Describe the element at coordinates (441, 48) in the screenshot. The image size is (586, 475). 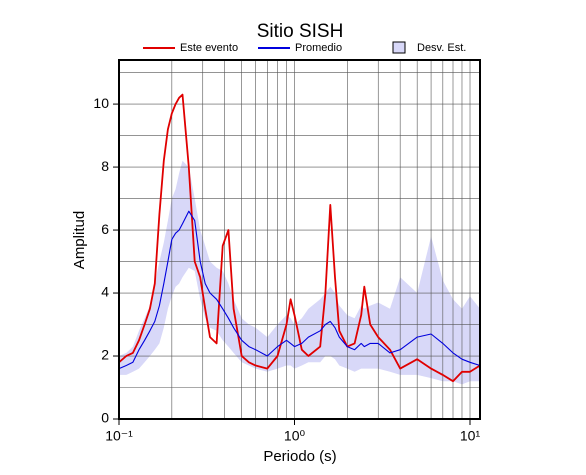
I see `legend-label: Desv. Est.` at that location.